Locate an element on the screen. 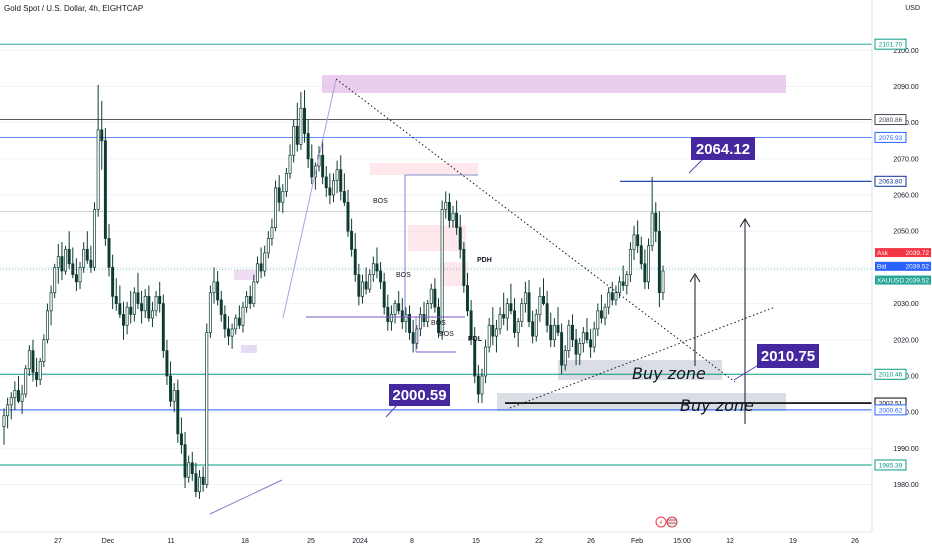  flash-glyph-icon: ⚡ is located at coordinates (661, 523).